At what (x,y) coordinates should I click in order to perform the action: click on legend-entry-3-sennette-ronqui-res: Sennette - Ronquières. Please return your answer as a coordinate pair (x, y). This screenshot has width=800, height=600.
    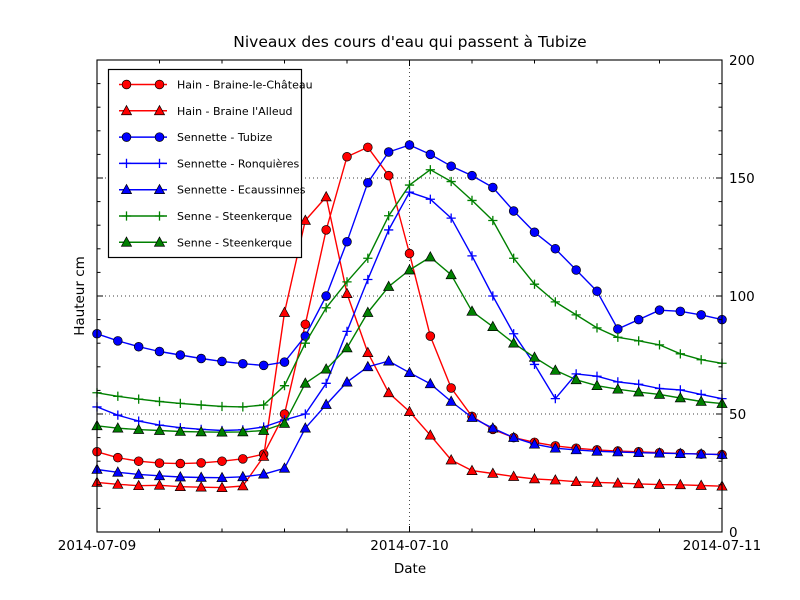
    Looking at the image, I should click on (209, 163).